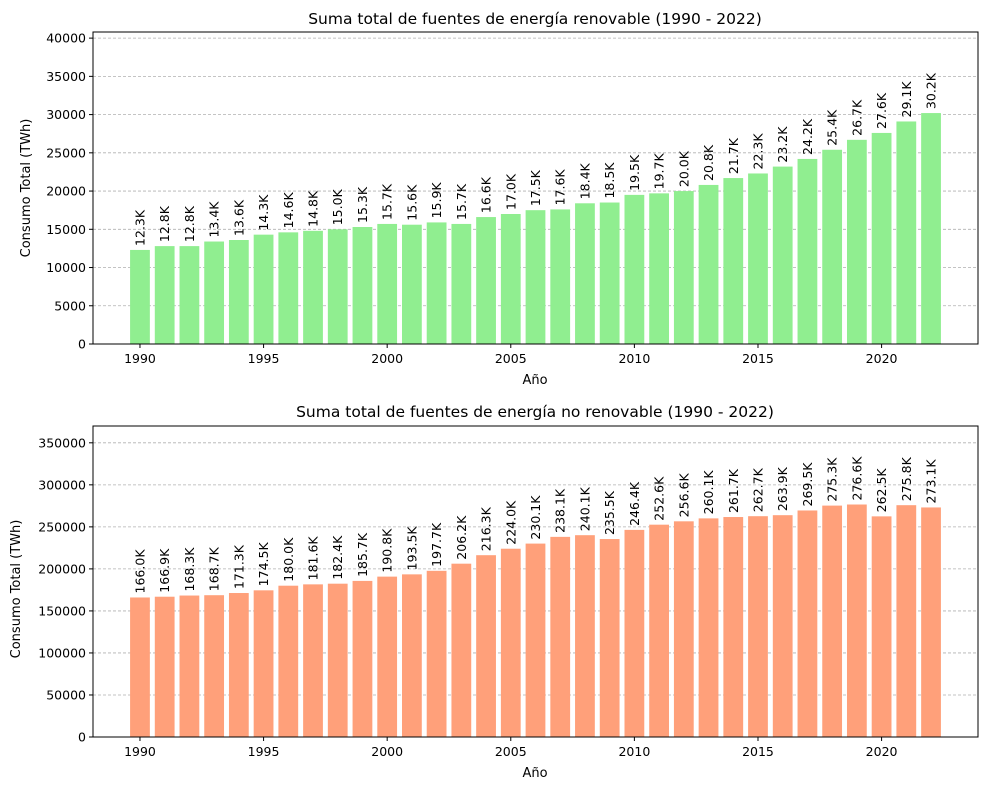 The height and width of the screenshot is (790, 989). Describe the element at coordinates (214, 219) in the screenshot. I see `bar-value-label: 13.4K` at that location.